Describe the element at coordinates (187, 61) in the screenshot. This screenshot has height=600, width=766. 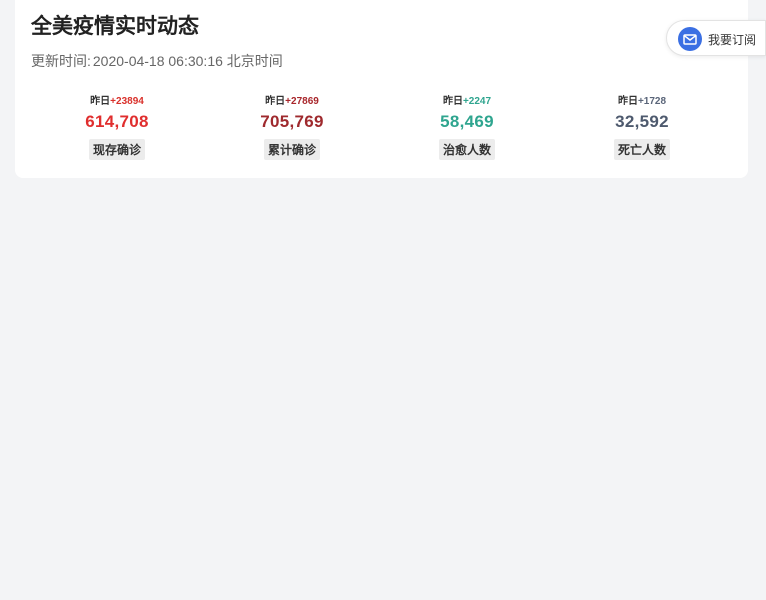
I see `update-time-value: 2020-04-18 06:30:16 北京时间` at that location.